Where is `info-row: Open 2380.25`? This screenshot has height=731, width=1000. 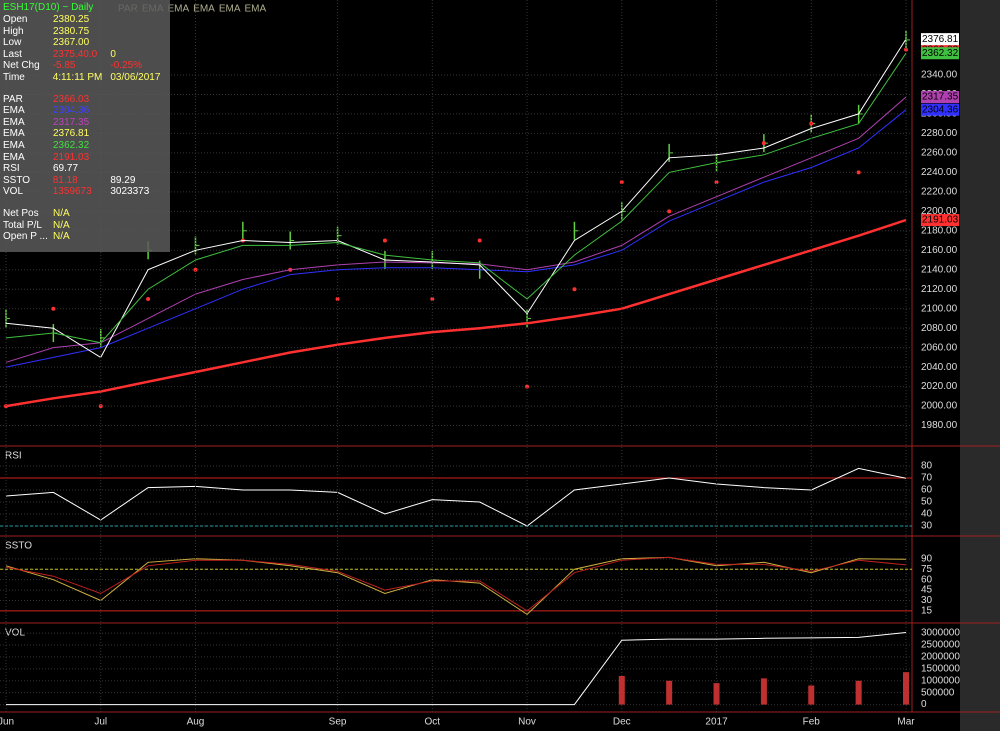
info-row: Open 2380.25 is located at coordinates (85, 20).